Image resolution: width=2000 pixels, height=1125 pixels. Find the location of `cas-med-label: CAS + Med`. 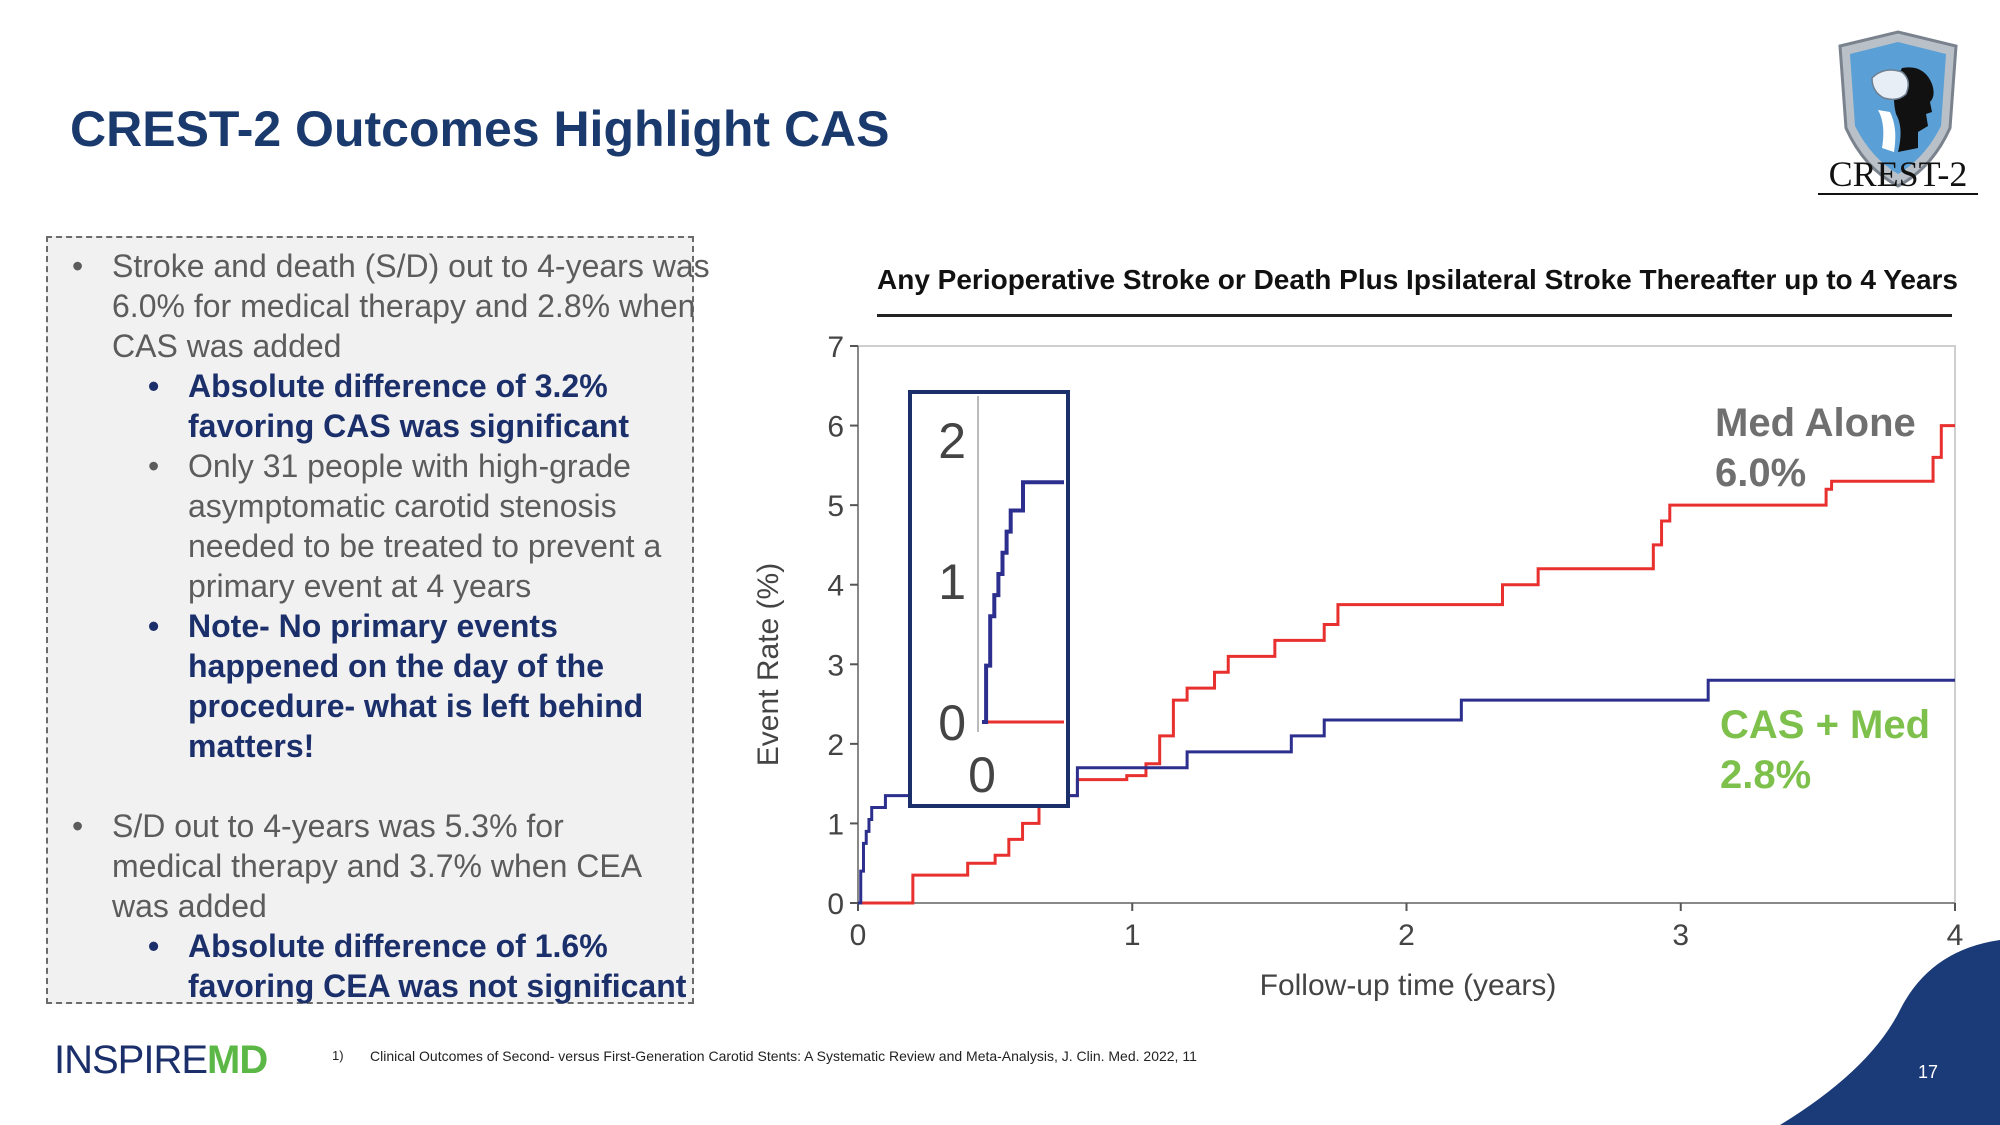

cas-med-label: CAS + Med is located at coordinates (1825, 725).